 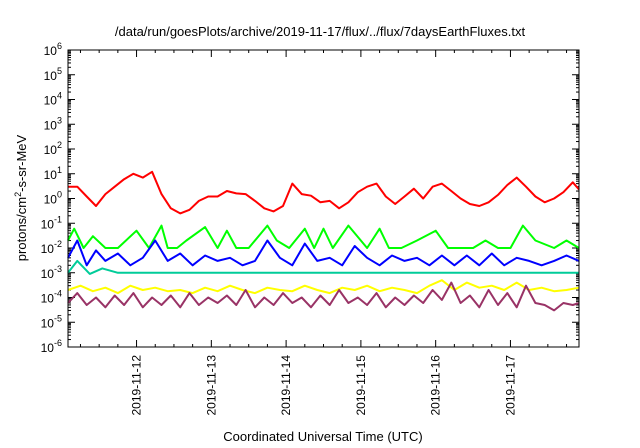 I want to click on y-tick-label: 10⁰, so click(x=53, y=198).